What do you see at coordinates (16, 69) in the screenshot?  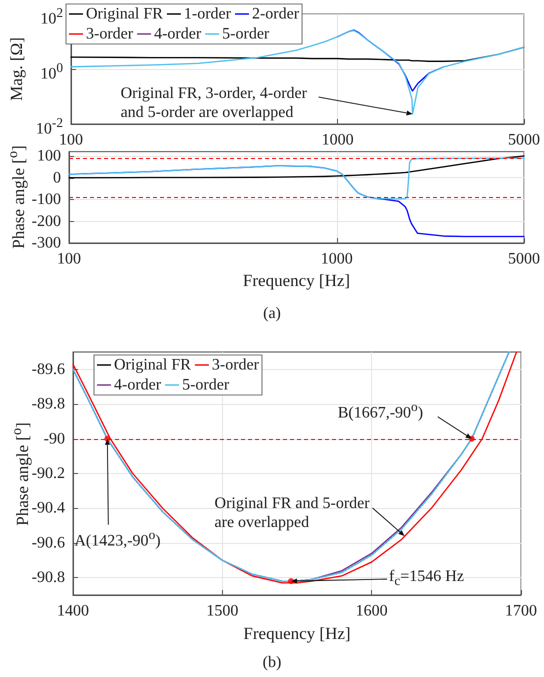 I see `y-axis-title: Mag. [Ω]` at bounding box center [16, 69].